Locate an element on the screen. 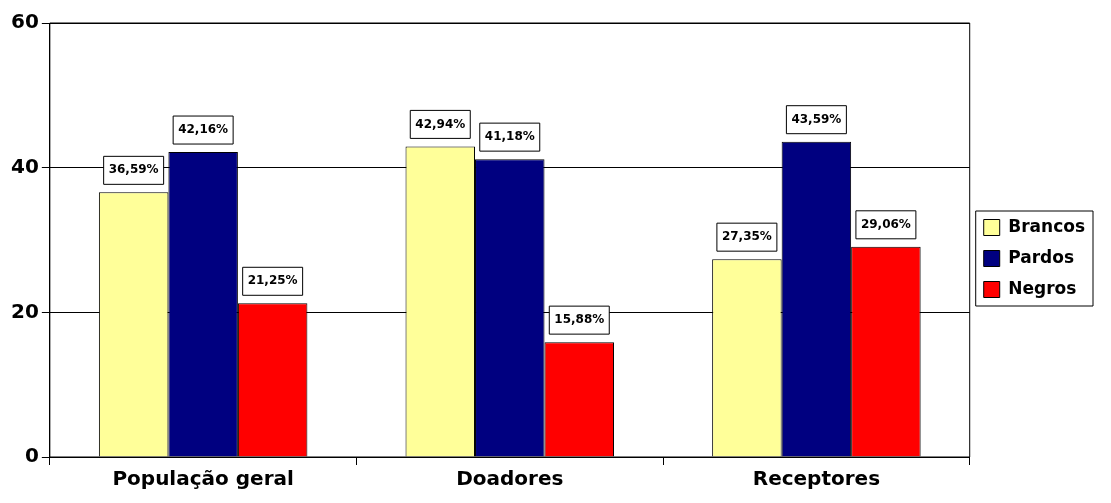 The height and width of the screenshot is (503, 1111). x-tick-label: Receptores is located at coordinates (816, 478).